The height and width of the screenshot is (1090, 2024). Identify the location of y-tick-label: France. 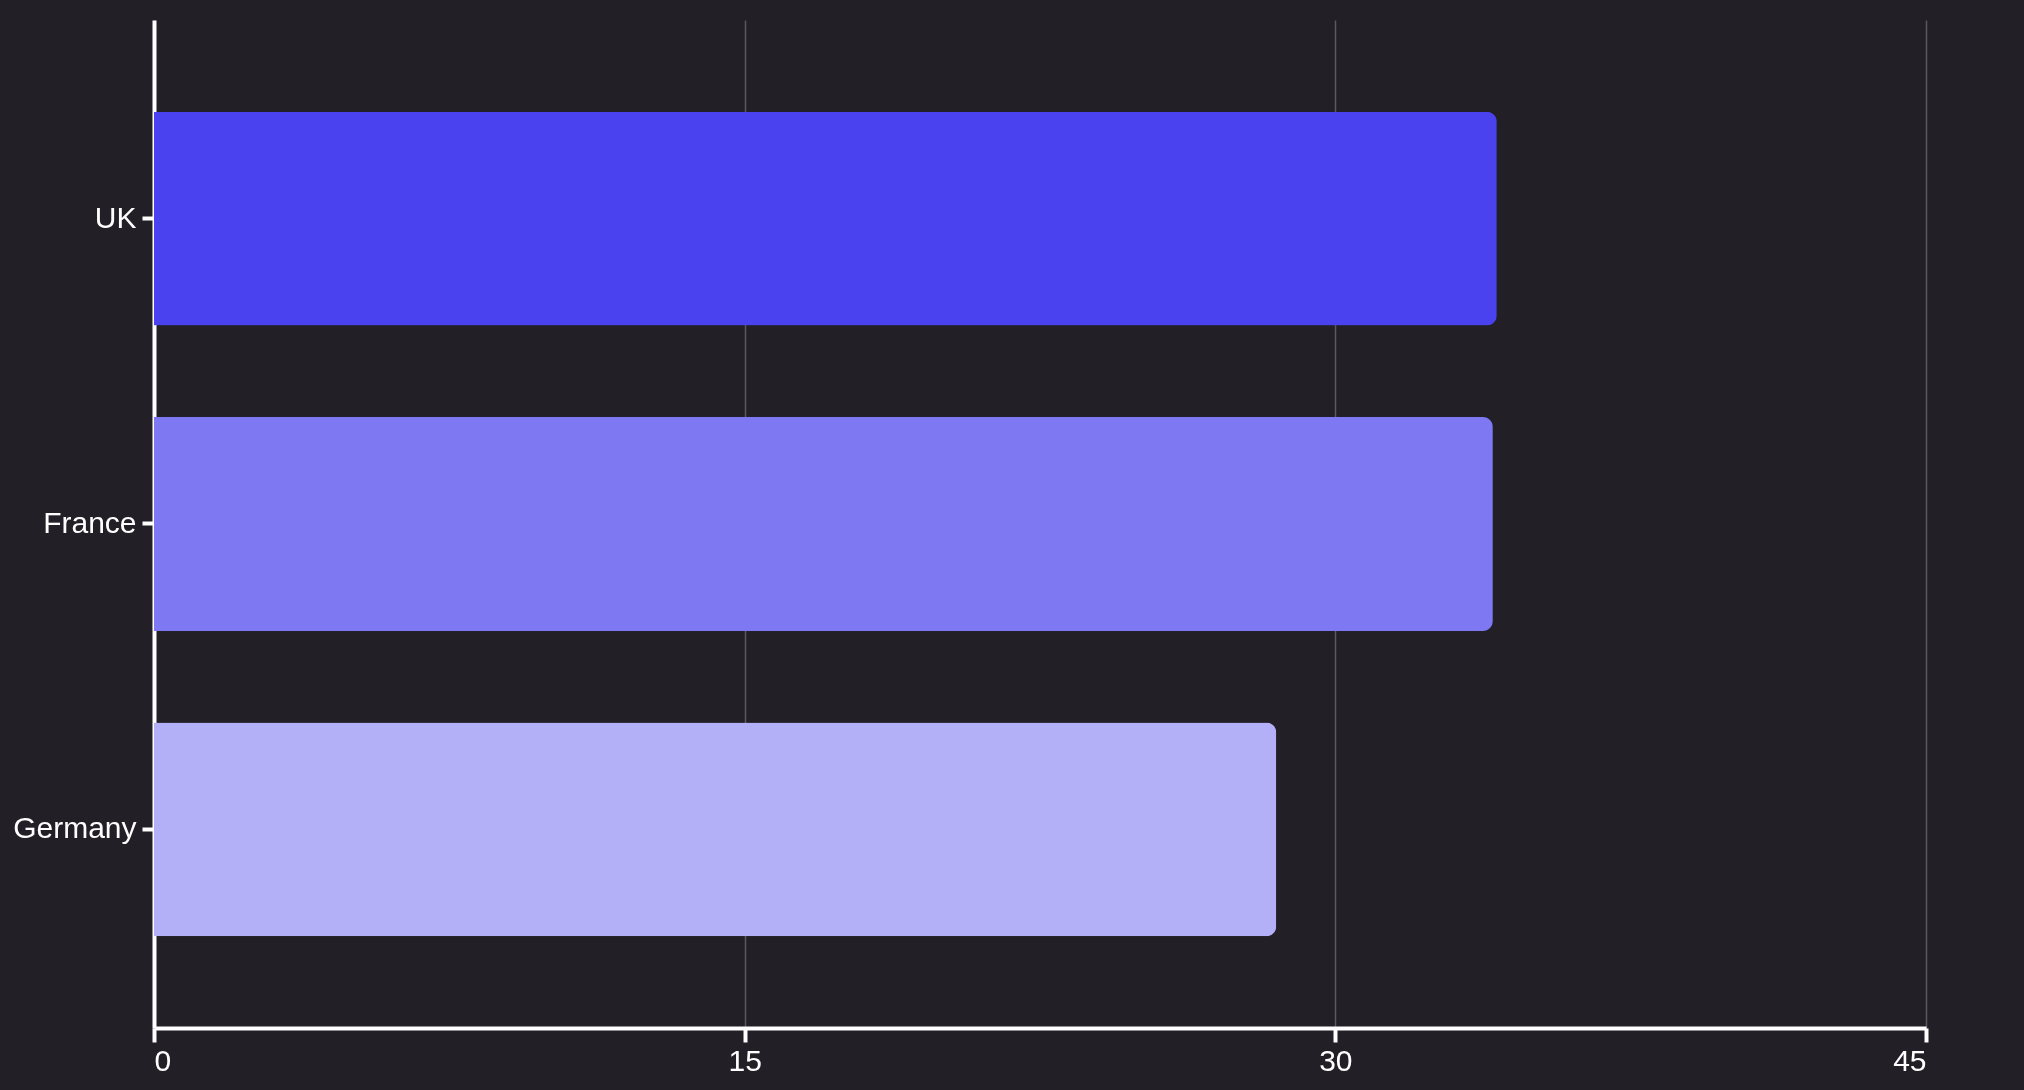
(90, 522).